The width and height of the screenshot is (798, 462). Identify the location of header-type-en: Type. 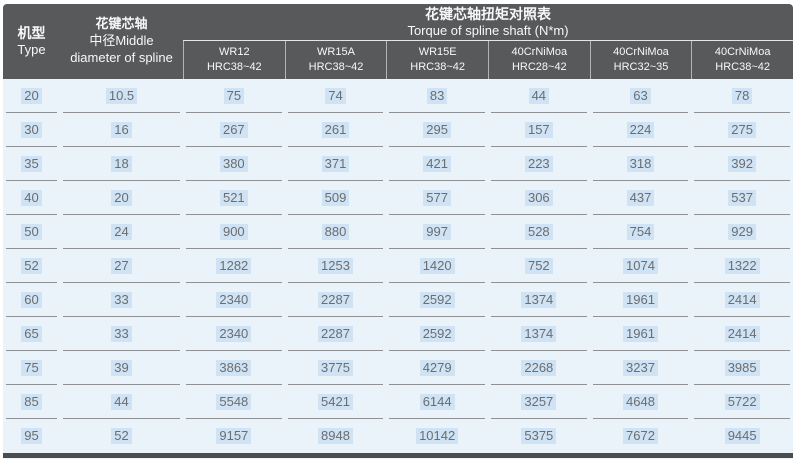
(31, 50).